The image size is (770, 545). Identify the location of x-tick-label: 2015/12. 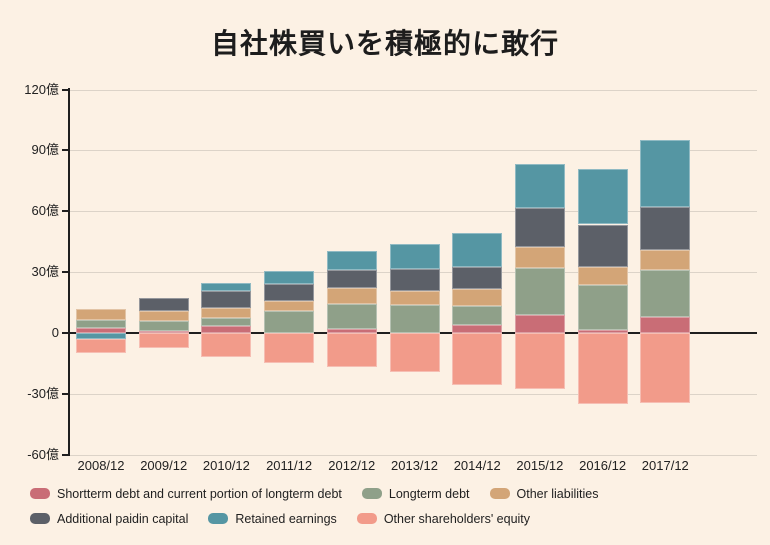
(540, 465).